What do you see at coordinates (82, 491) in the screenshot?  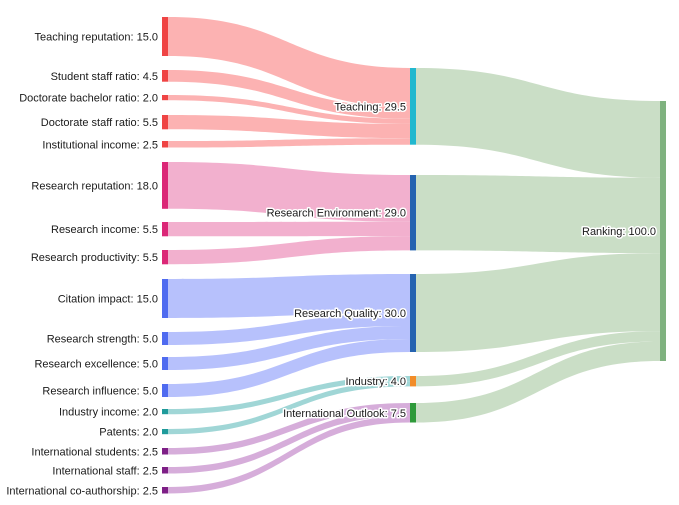 I see `label-international-co-authorship: International co-authorship: 2.5` at bounding box center [82, 491].